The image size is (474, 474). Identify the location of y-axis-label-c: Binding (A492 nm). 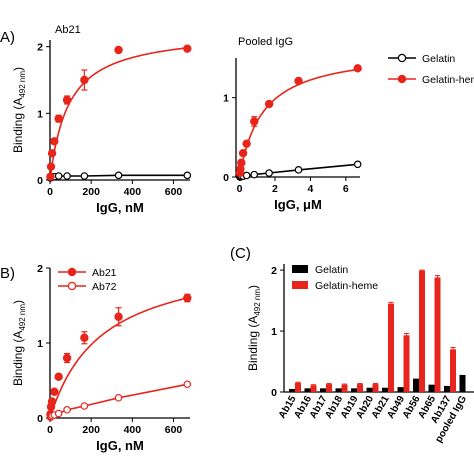
(254, 328).